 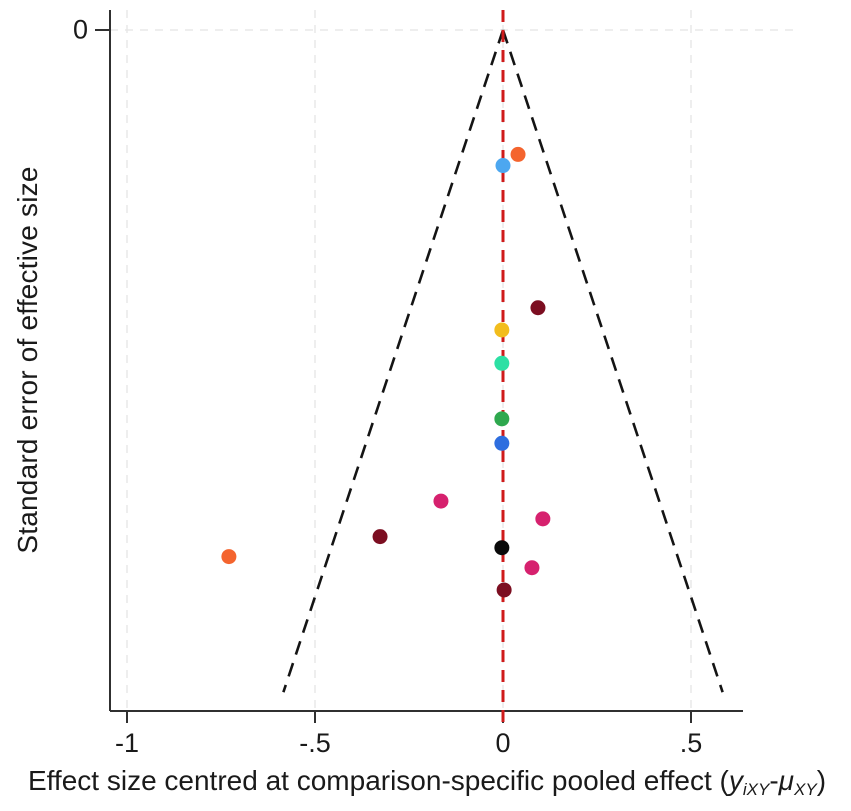 I want to click on data-point-gold, so click(x=502, y=330).